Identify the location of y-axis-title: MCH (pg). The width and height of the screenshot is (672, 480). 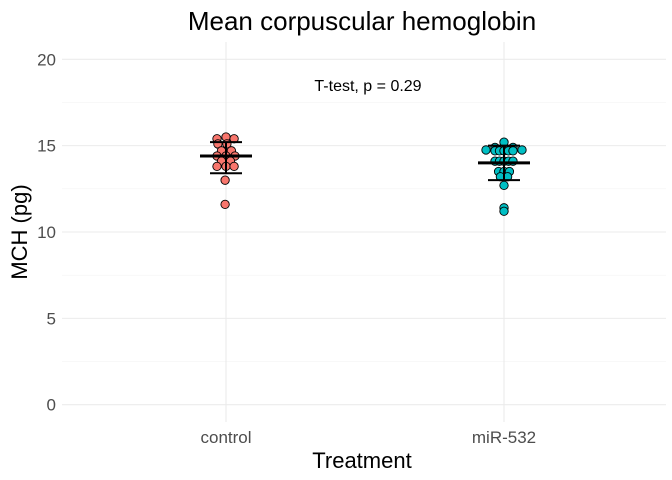
(19, 231).